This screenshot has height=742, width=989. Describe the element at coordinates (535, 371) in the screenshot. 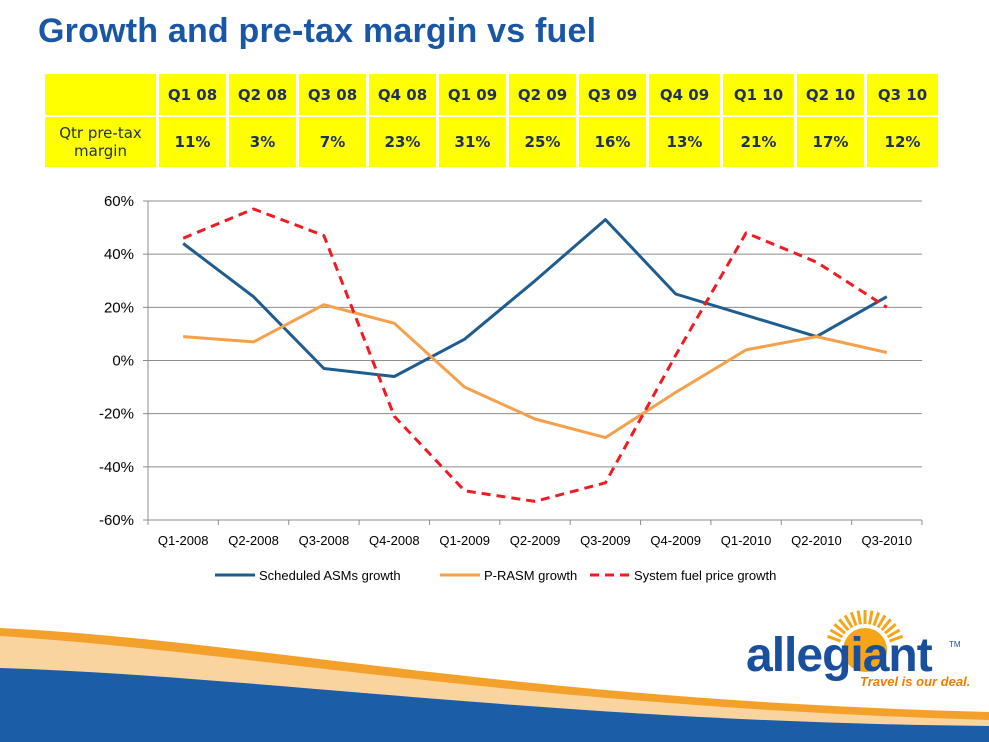

I see `series-line-p-rasm-growth` at that location.